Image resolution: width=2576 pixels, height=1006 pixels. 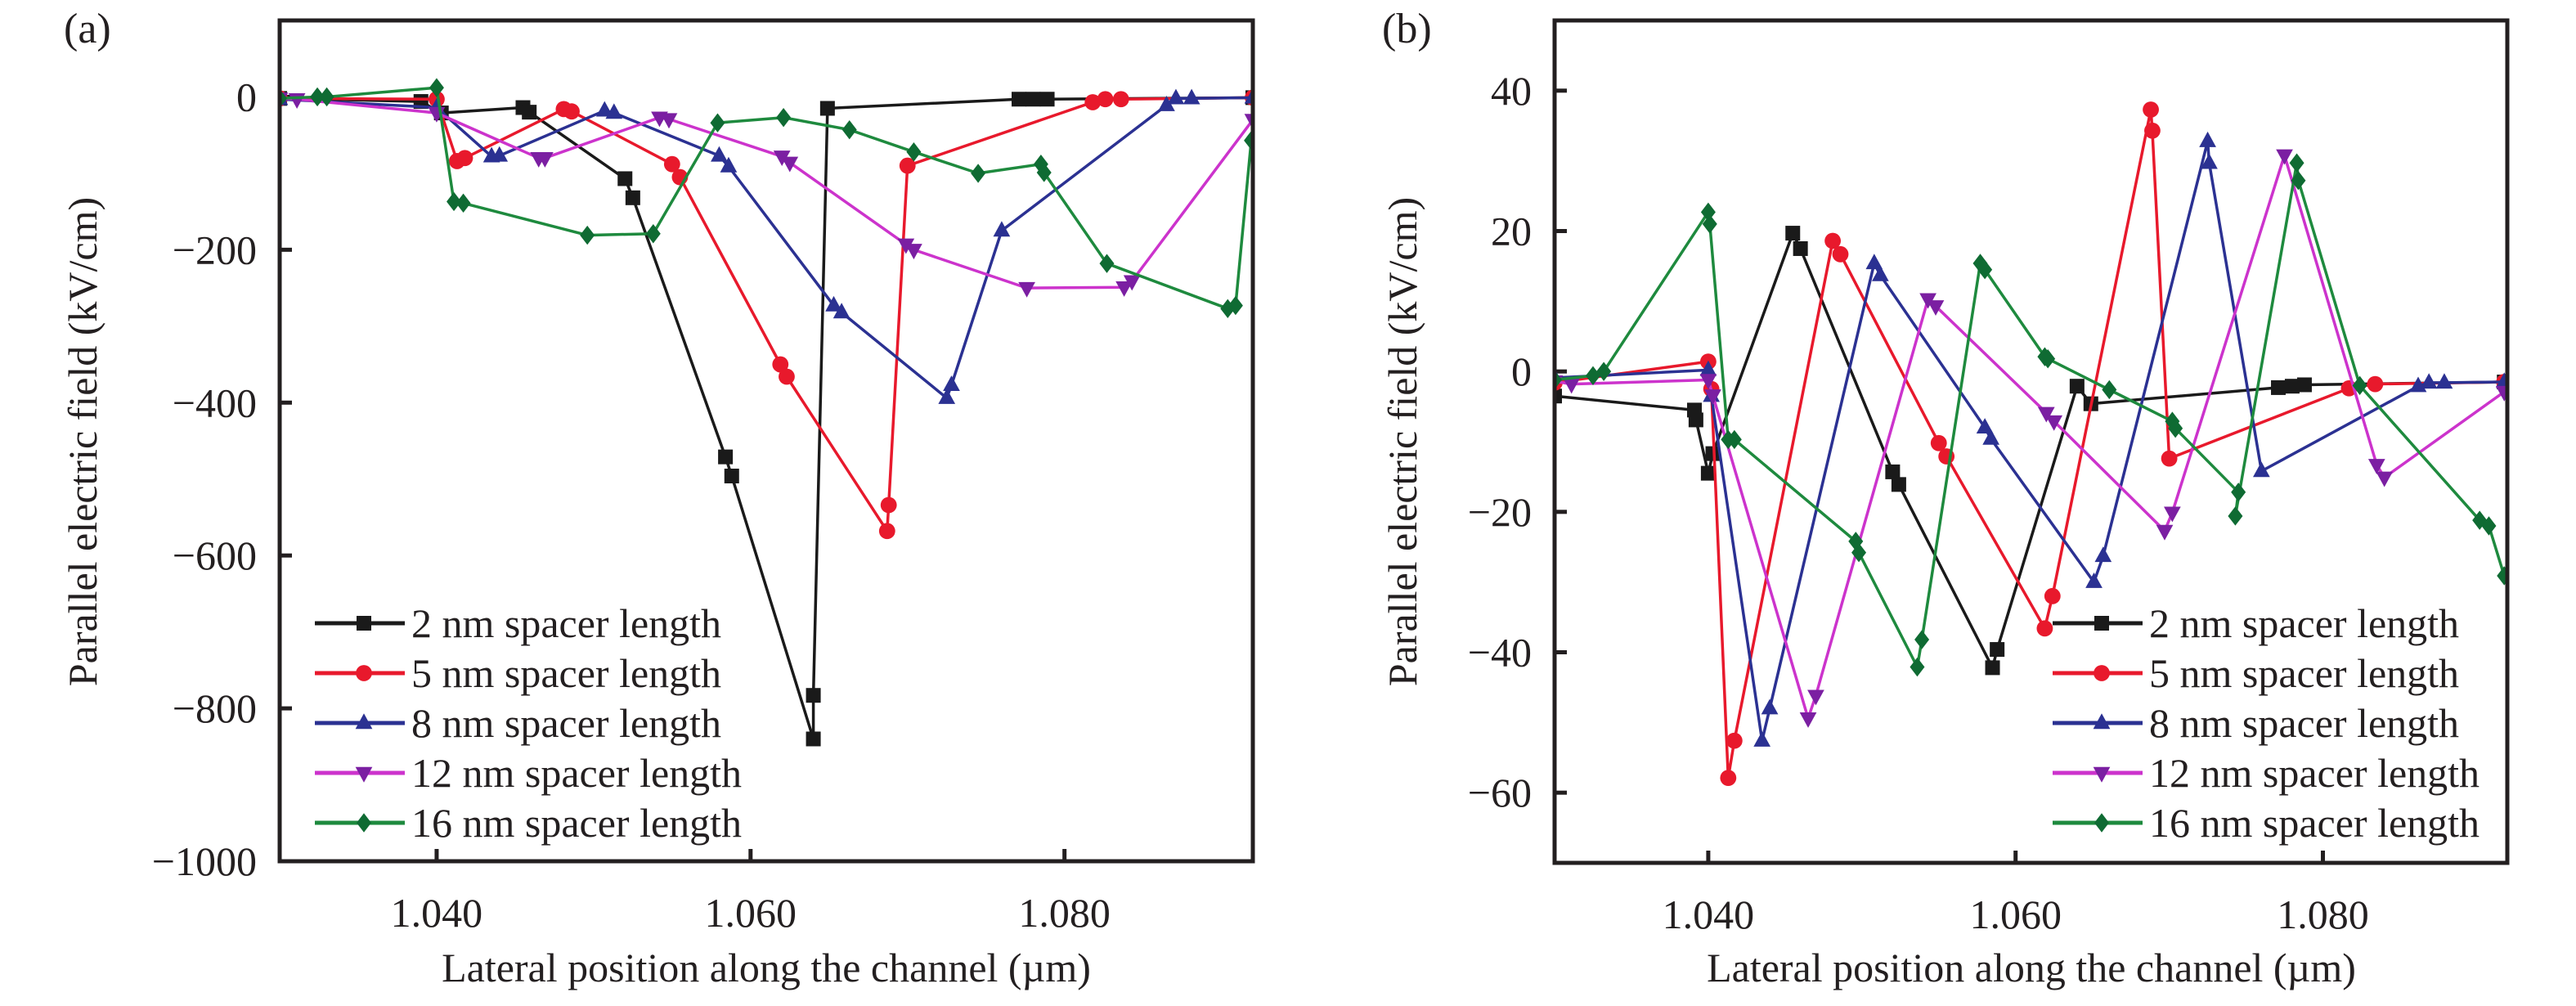 I want to click on legend-label: 8 nm spacer length, so click(x=2304, y=723).